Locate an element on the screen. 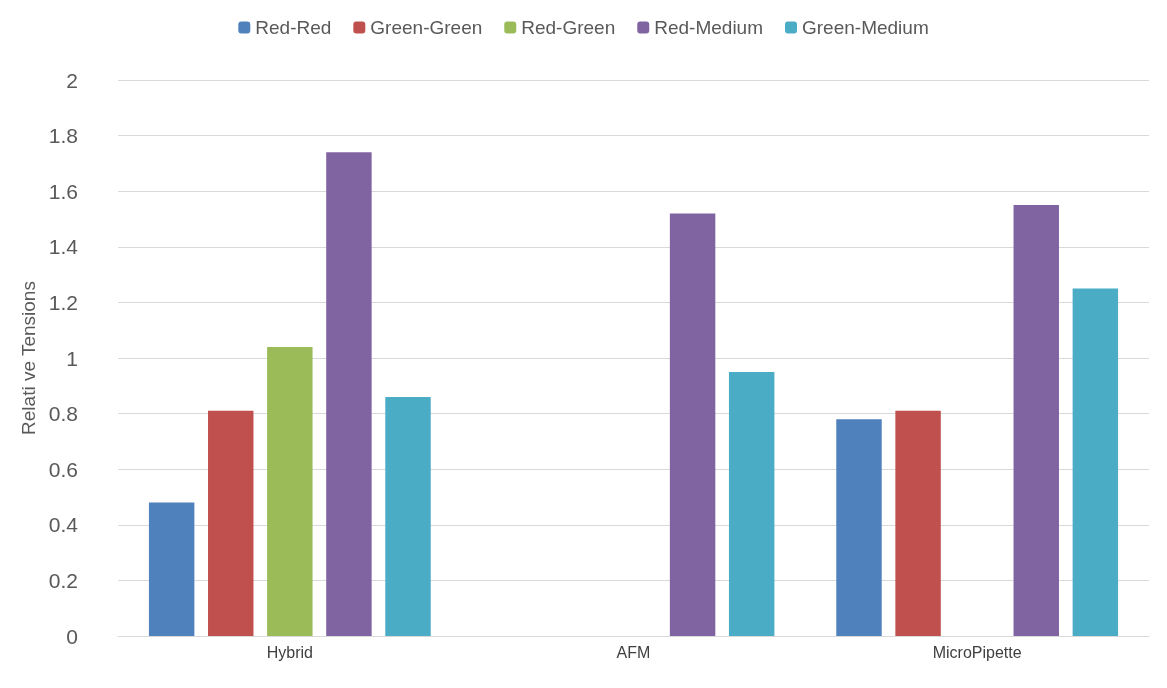 The image size is (1167, 688). y-tick-label: 2 is located at coordinates (72, 80).